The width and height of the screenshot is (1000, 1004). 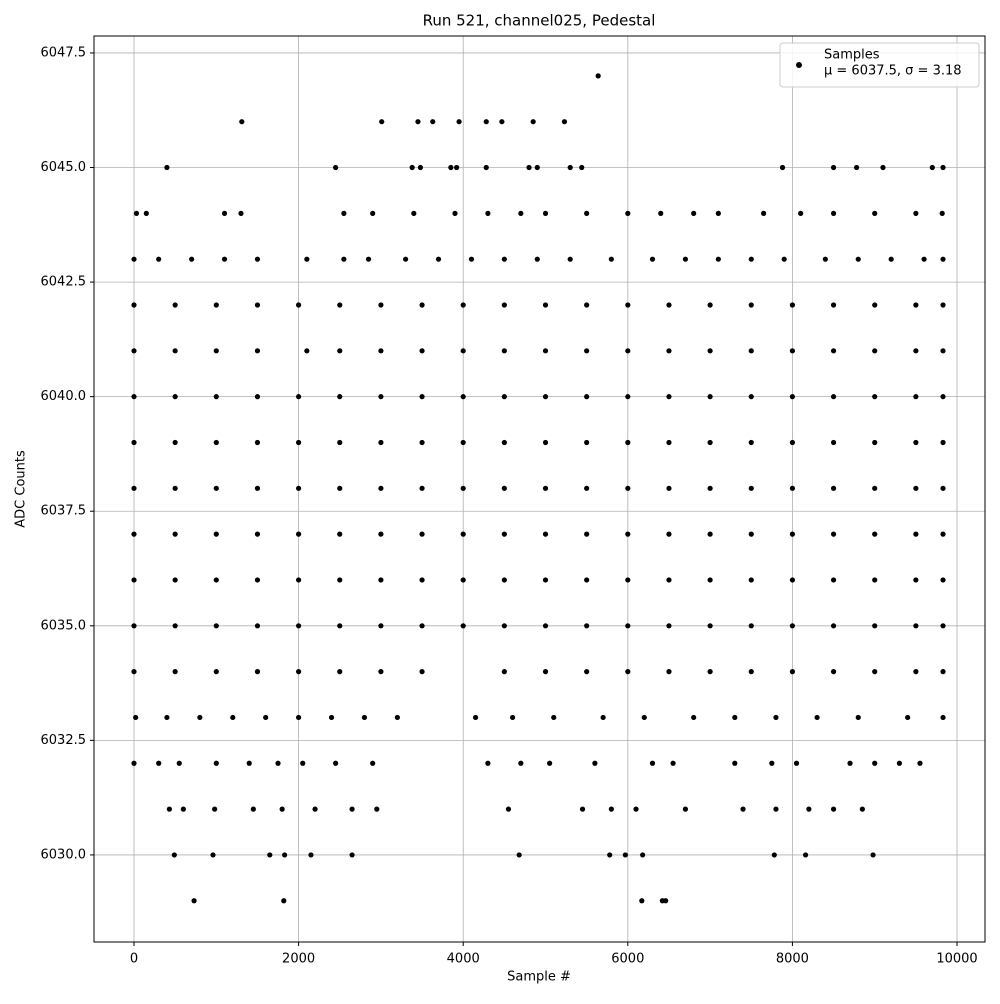 What do you see at coordinates (852, 55) in the screenshot?
I see `legend-label: Samples` at bounding box center [852, 55].